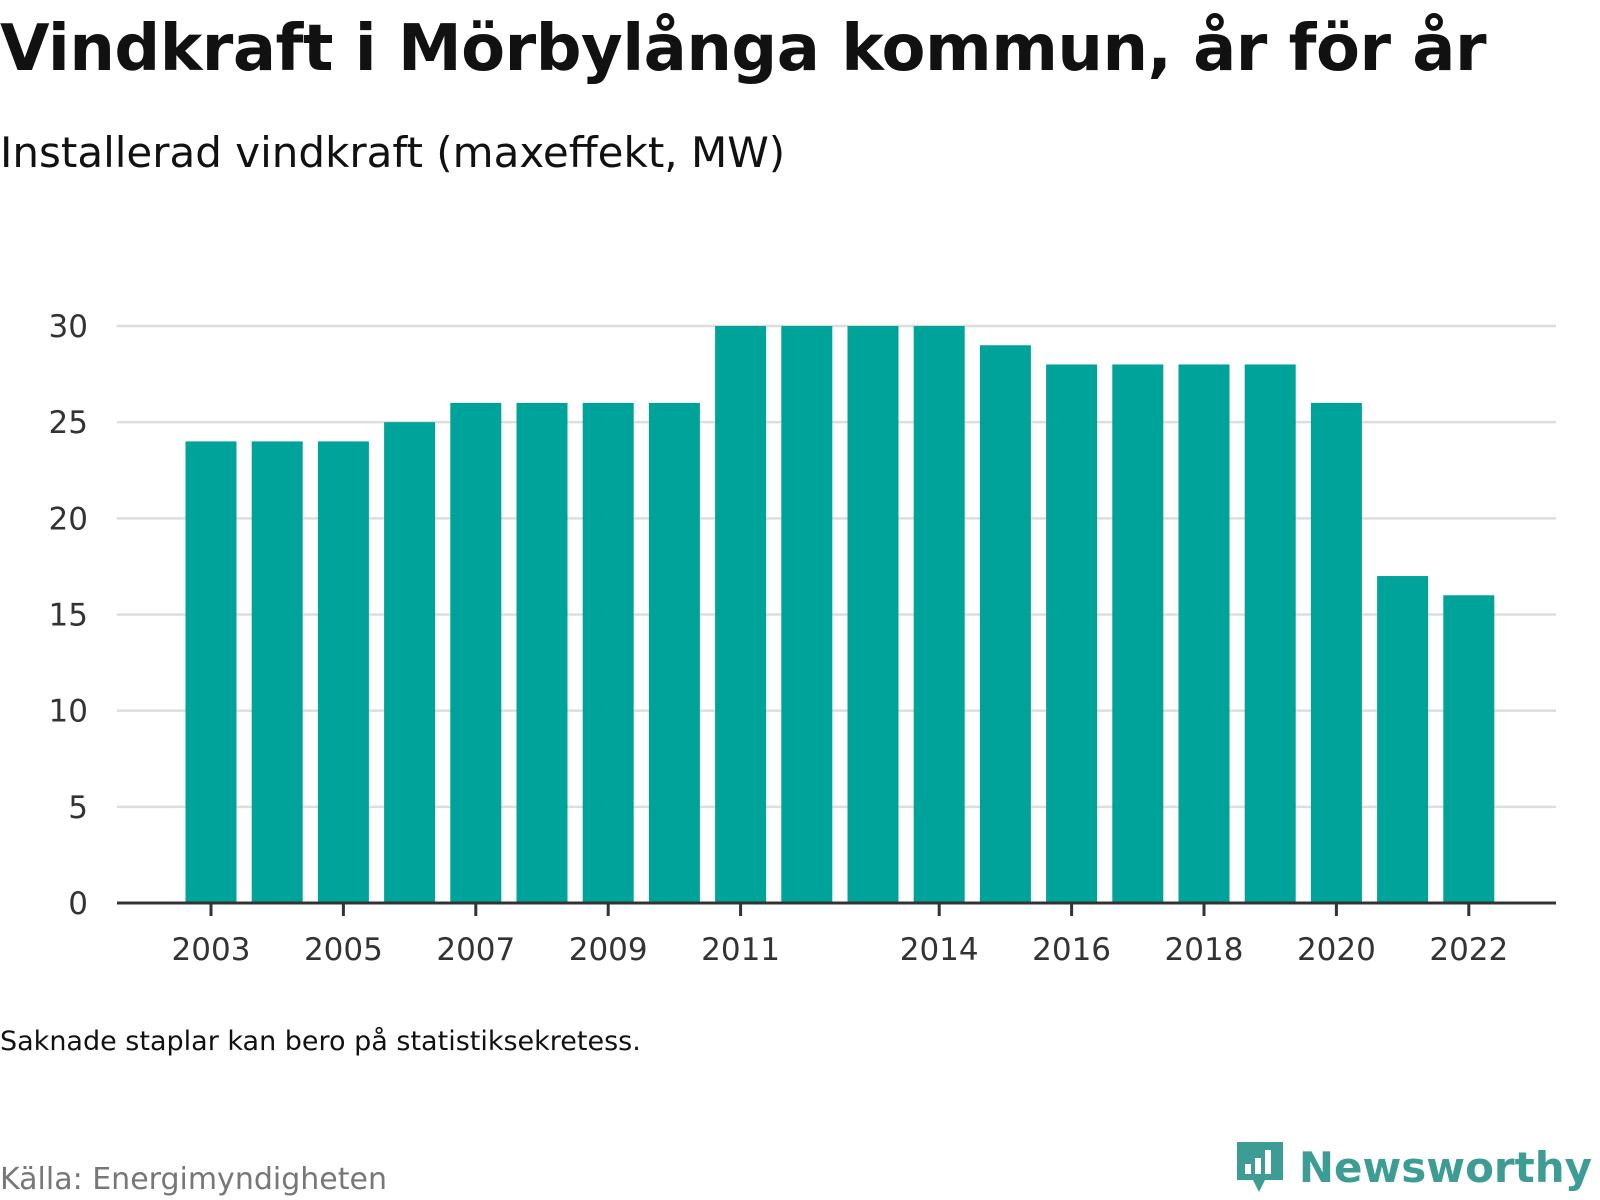  What do you see at coordinates (1072, 633) in the screenshot?
I see `bar-2016` at bounding box center [1072, 633].